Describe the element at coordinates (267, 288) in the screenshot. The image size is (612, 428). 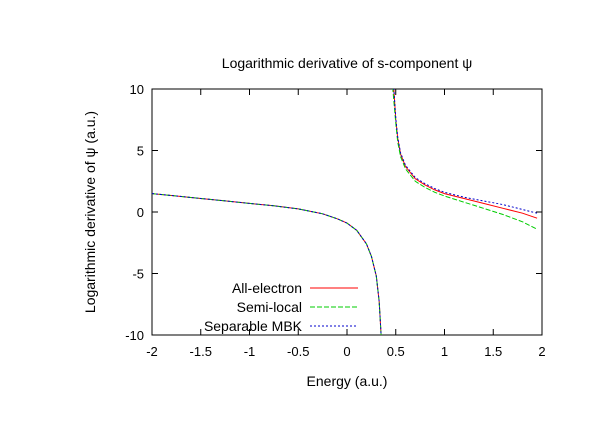
I see `legend-label: All-electron` at that location.